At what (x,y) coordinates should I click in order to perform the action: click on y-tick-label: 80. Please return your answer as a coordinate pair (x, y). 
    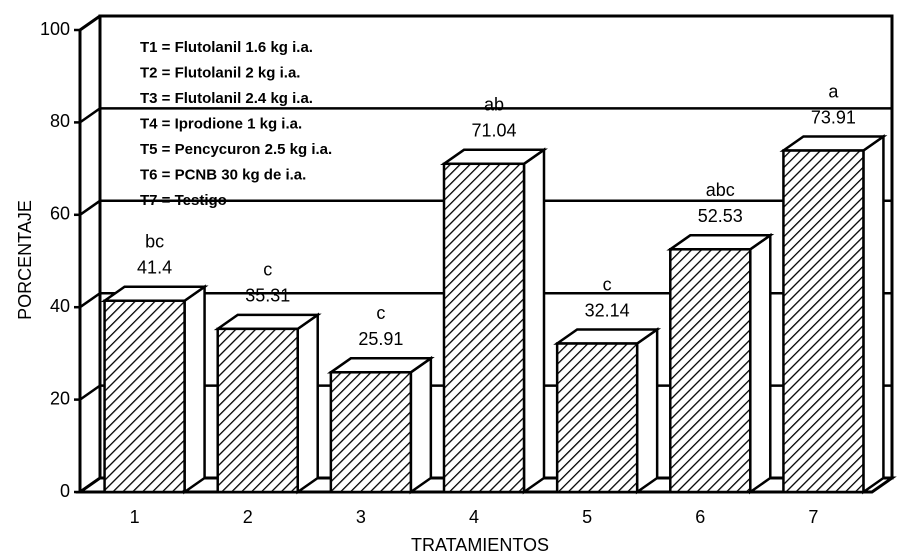
    Looking at the image, I should click on (60, 121).